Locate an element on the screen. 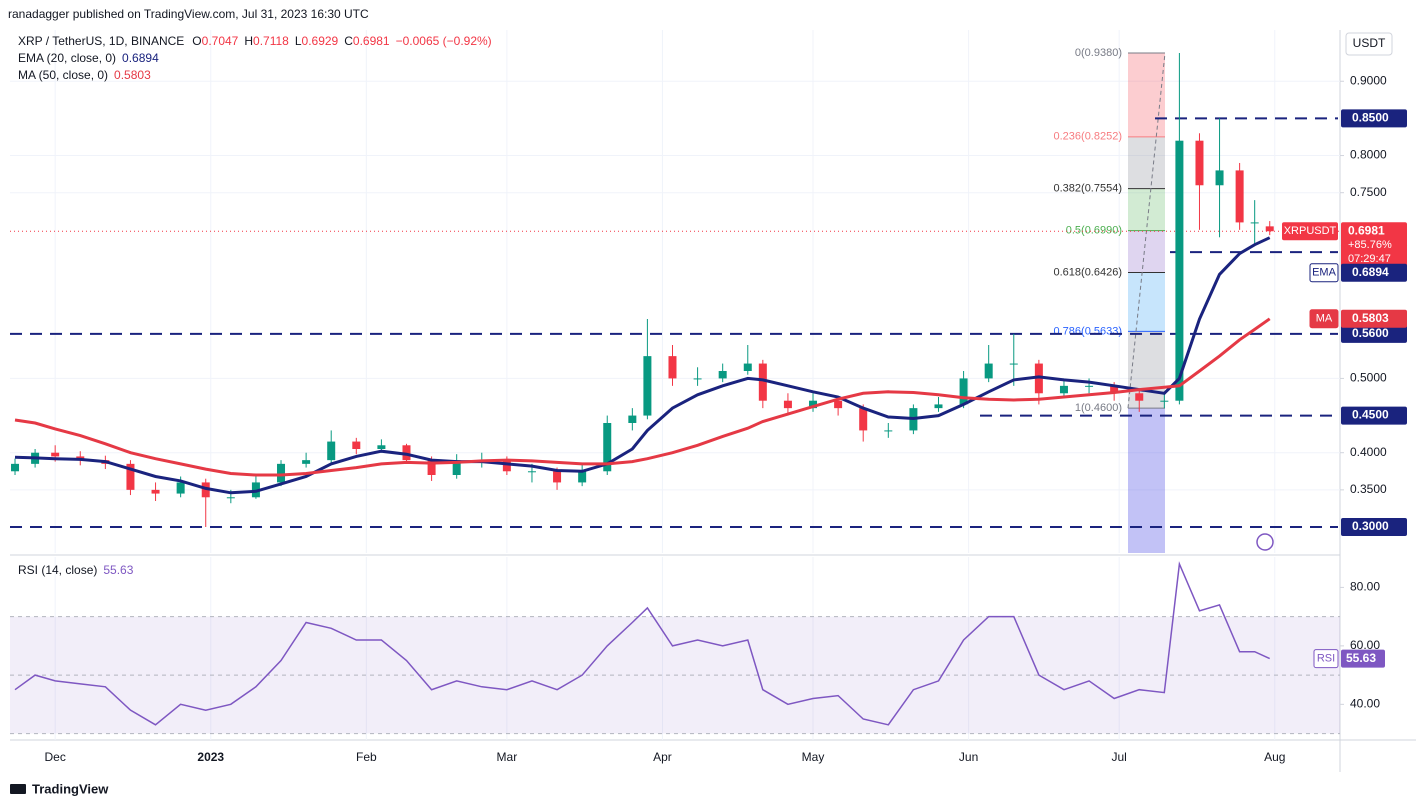 The width and height of the screenshot is (1416, 808). last-name: XRPUSDT is located at coordinates (1310, 231).